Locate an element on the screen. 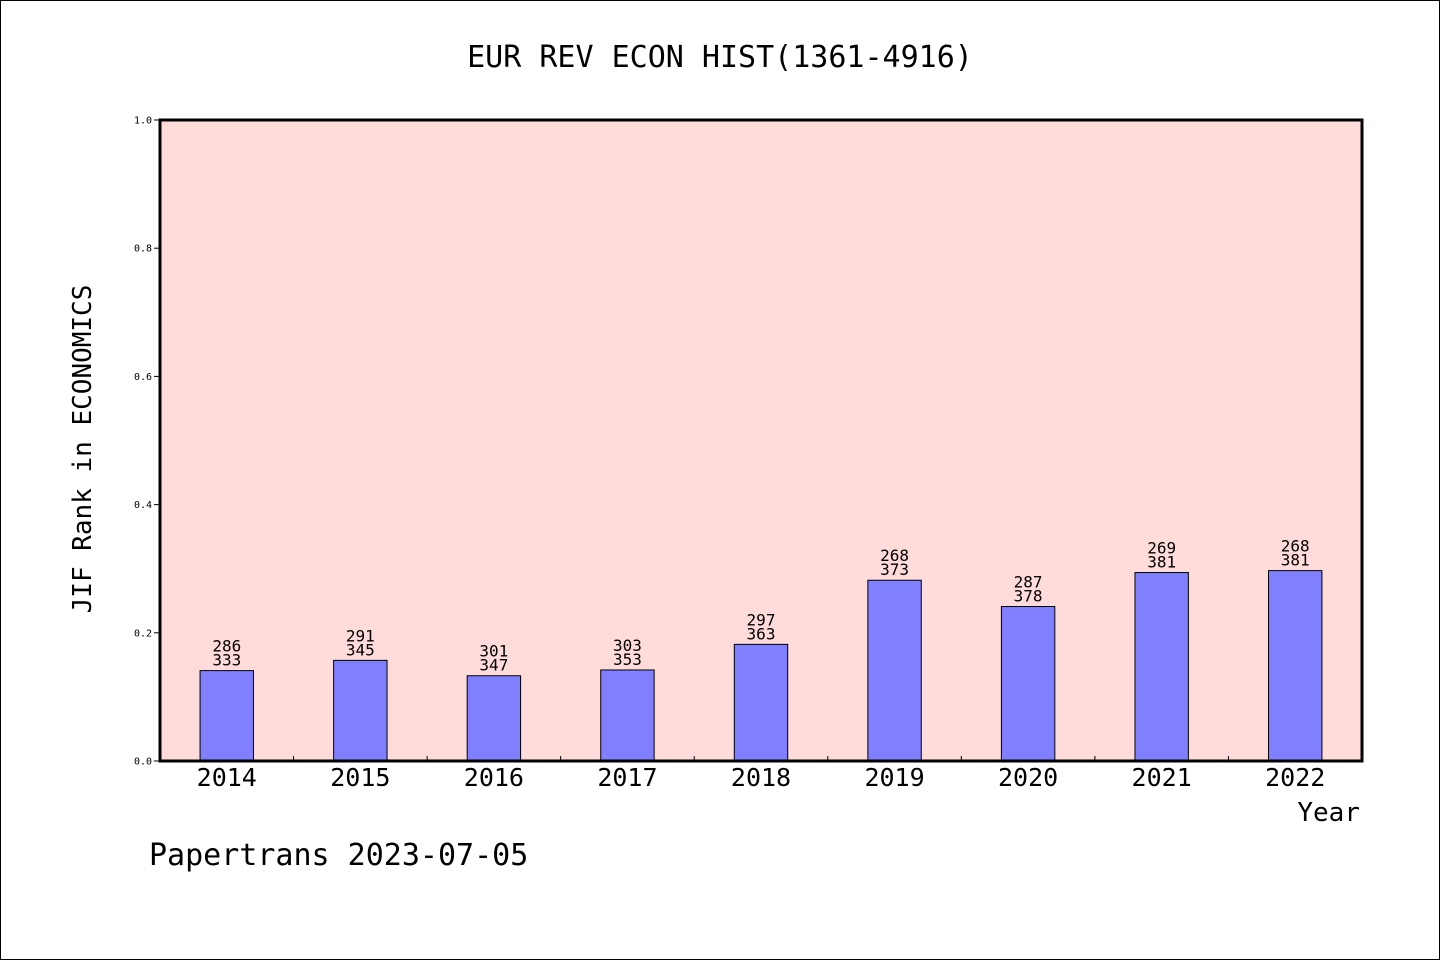  chart-title: EUR REV ECON HIST(1361-4916) is located at coordinates (720, 57).